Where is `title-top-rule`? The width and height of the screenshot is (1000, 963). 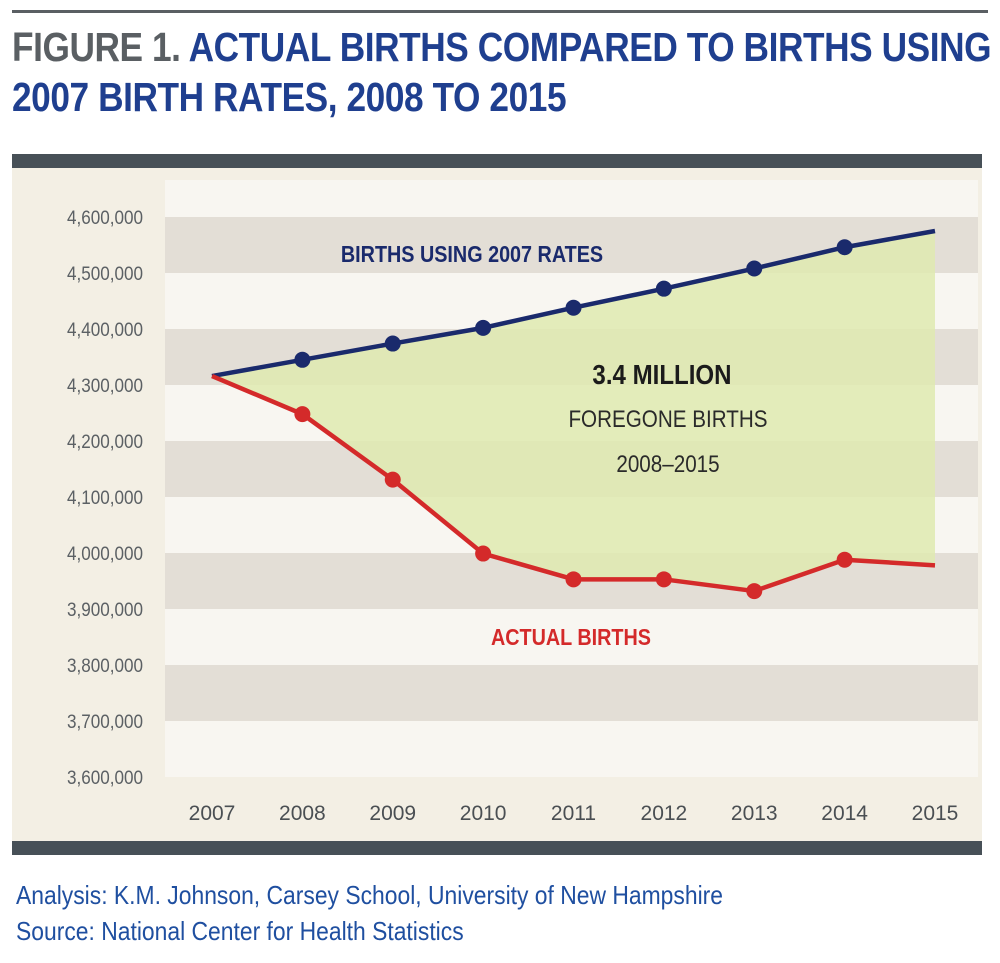 title-top-rule is located at coordinates (500, 11).